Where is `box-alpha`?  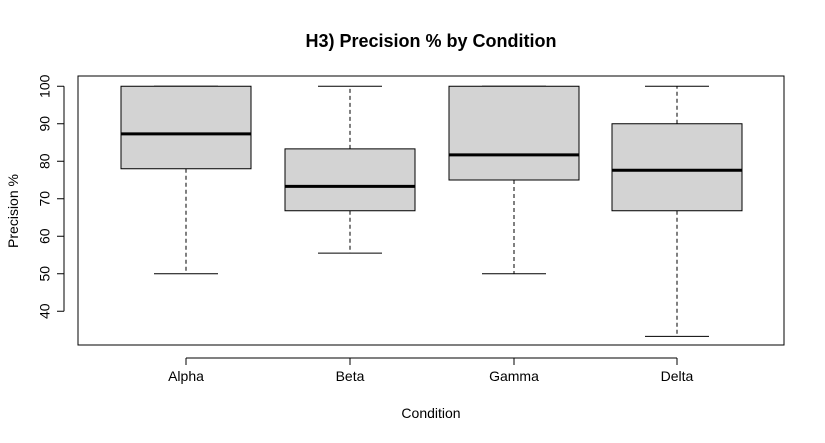 box-alpha is located at coordinates (186, 127).